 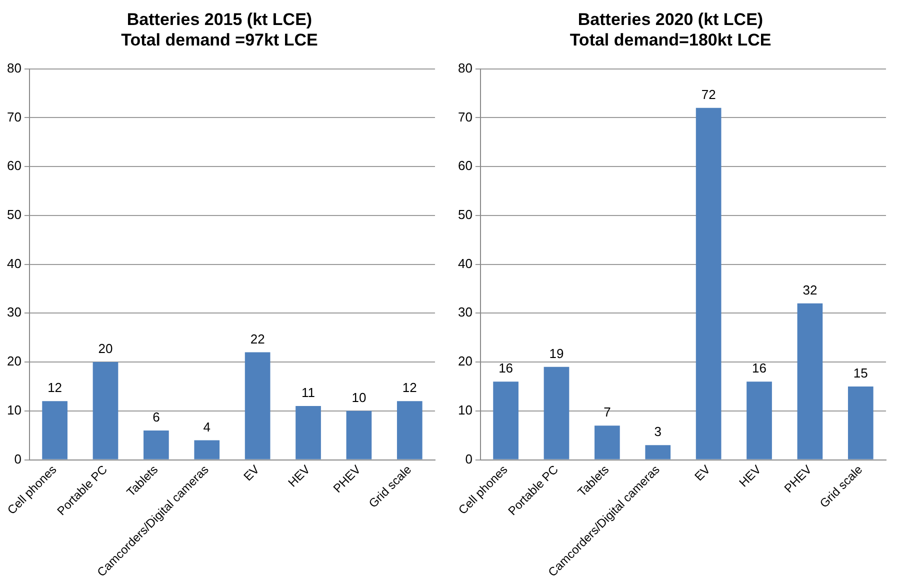 What do you see at coordinates (860, 373) in the screenshot?
I see `data-label: 15` at bounding box center [860, 373].